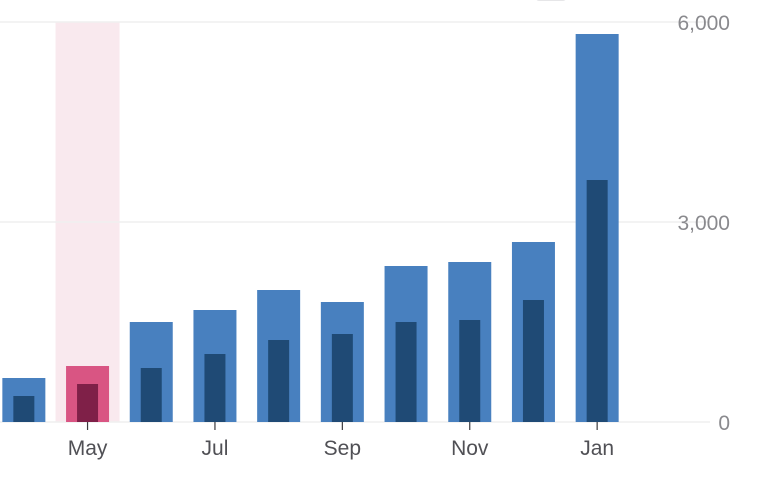 The image size is (766, 492). What do you see at coordinates (724, 423) in the screenshot?
I see `y-tick-label: 0` at bounding box center [724, 423].